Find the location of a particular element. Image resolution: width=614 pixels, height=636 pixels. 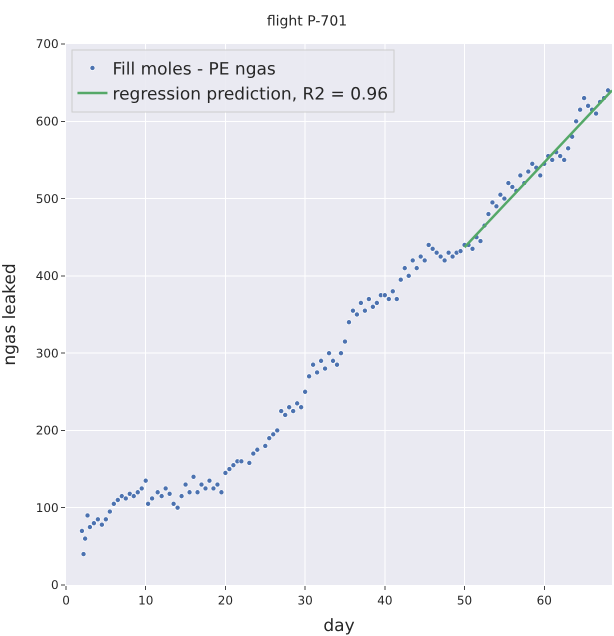

y-tick-label: 600 is located at coordinates (47, 121).